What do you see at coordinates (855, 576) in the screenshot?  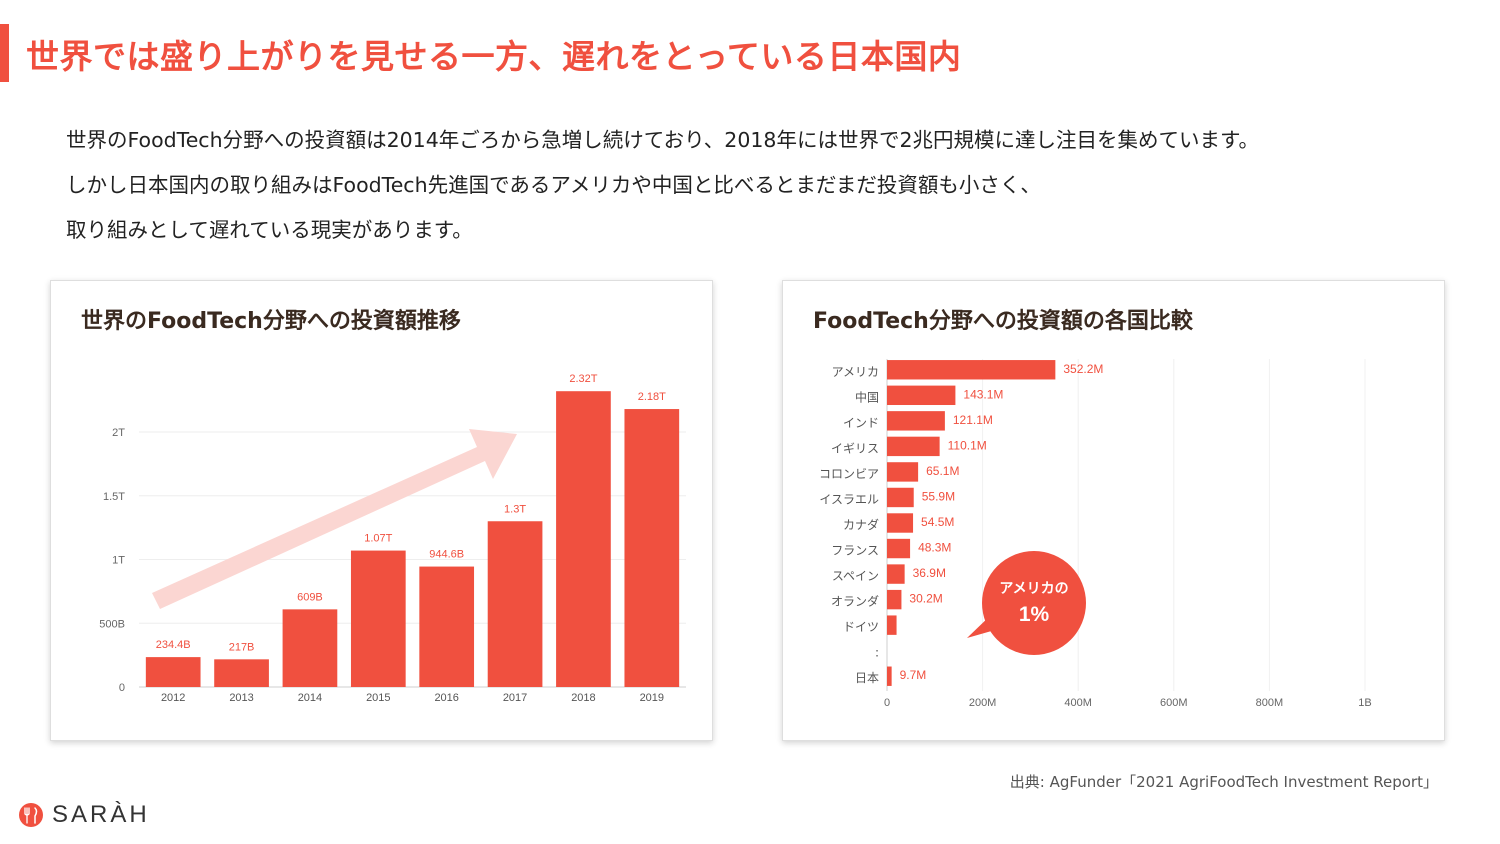 I see `y-category-label: スペイン` at bounding box center [855, 576].